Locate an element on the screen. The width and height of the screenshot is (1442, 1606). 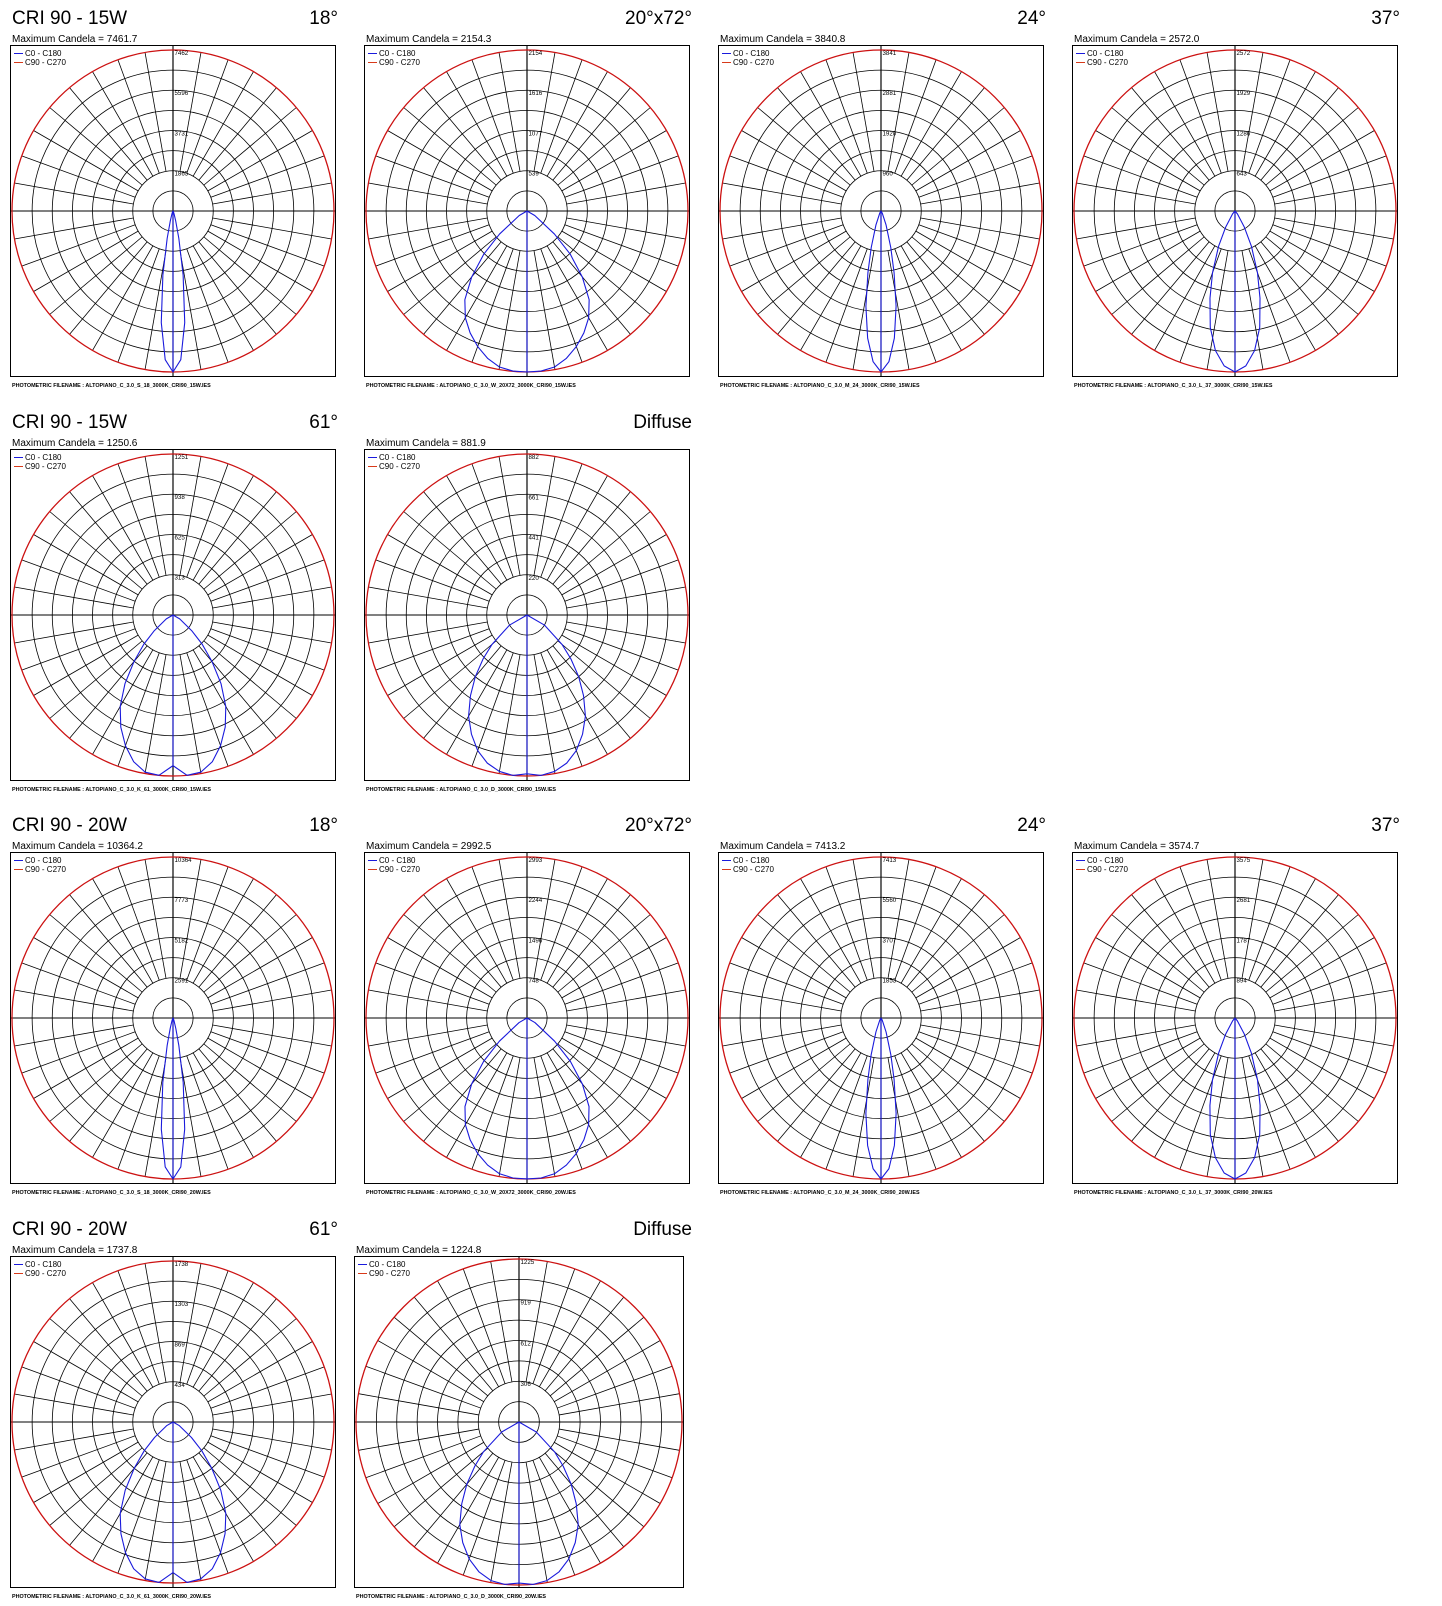
radial-tick-label: 643 is located at coordinates (1241, 174).